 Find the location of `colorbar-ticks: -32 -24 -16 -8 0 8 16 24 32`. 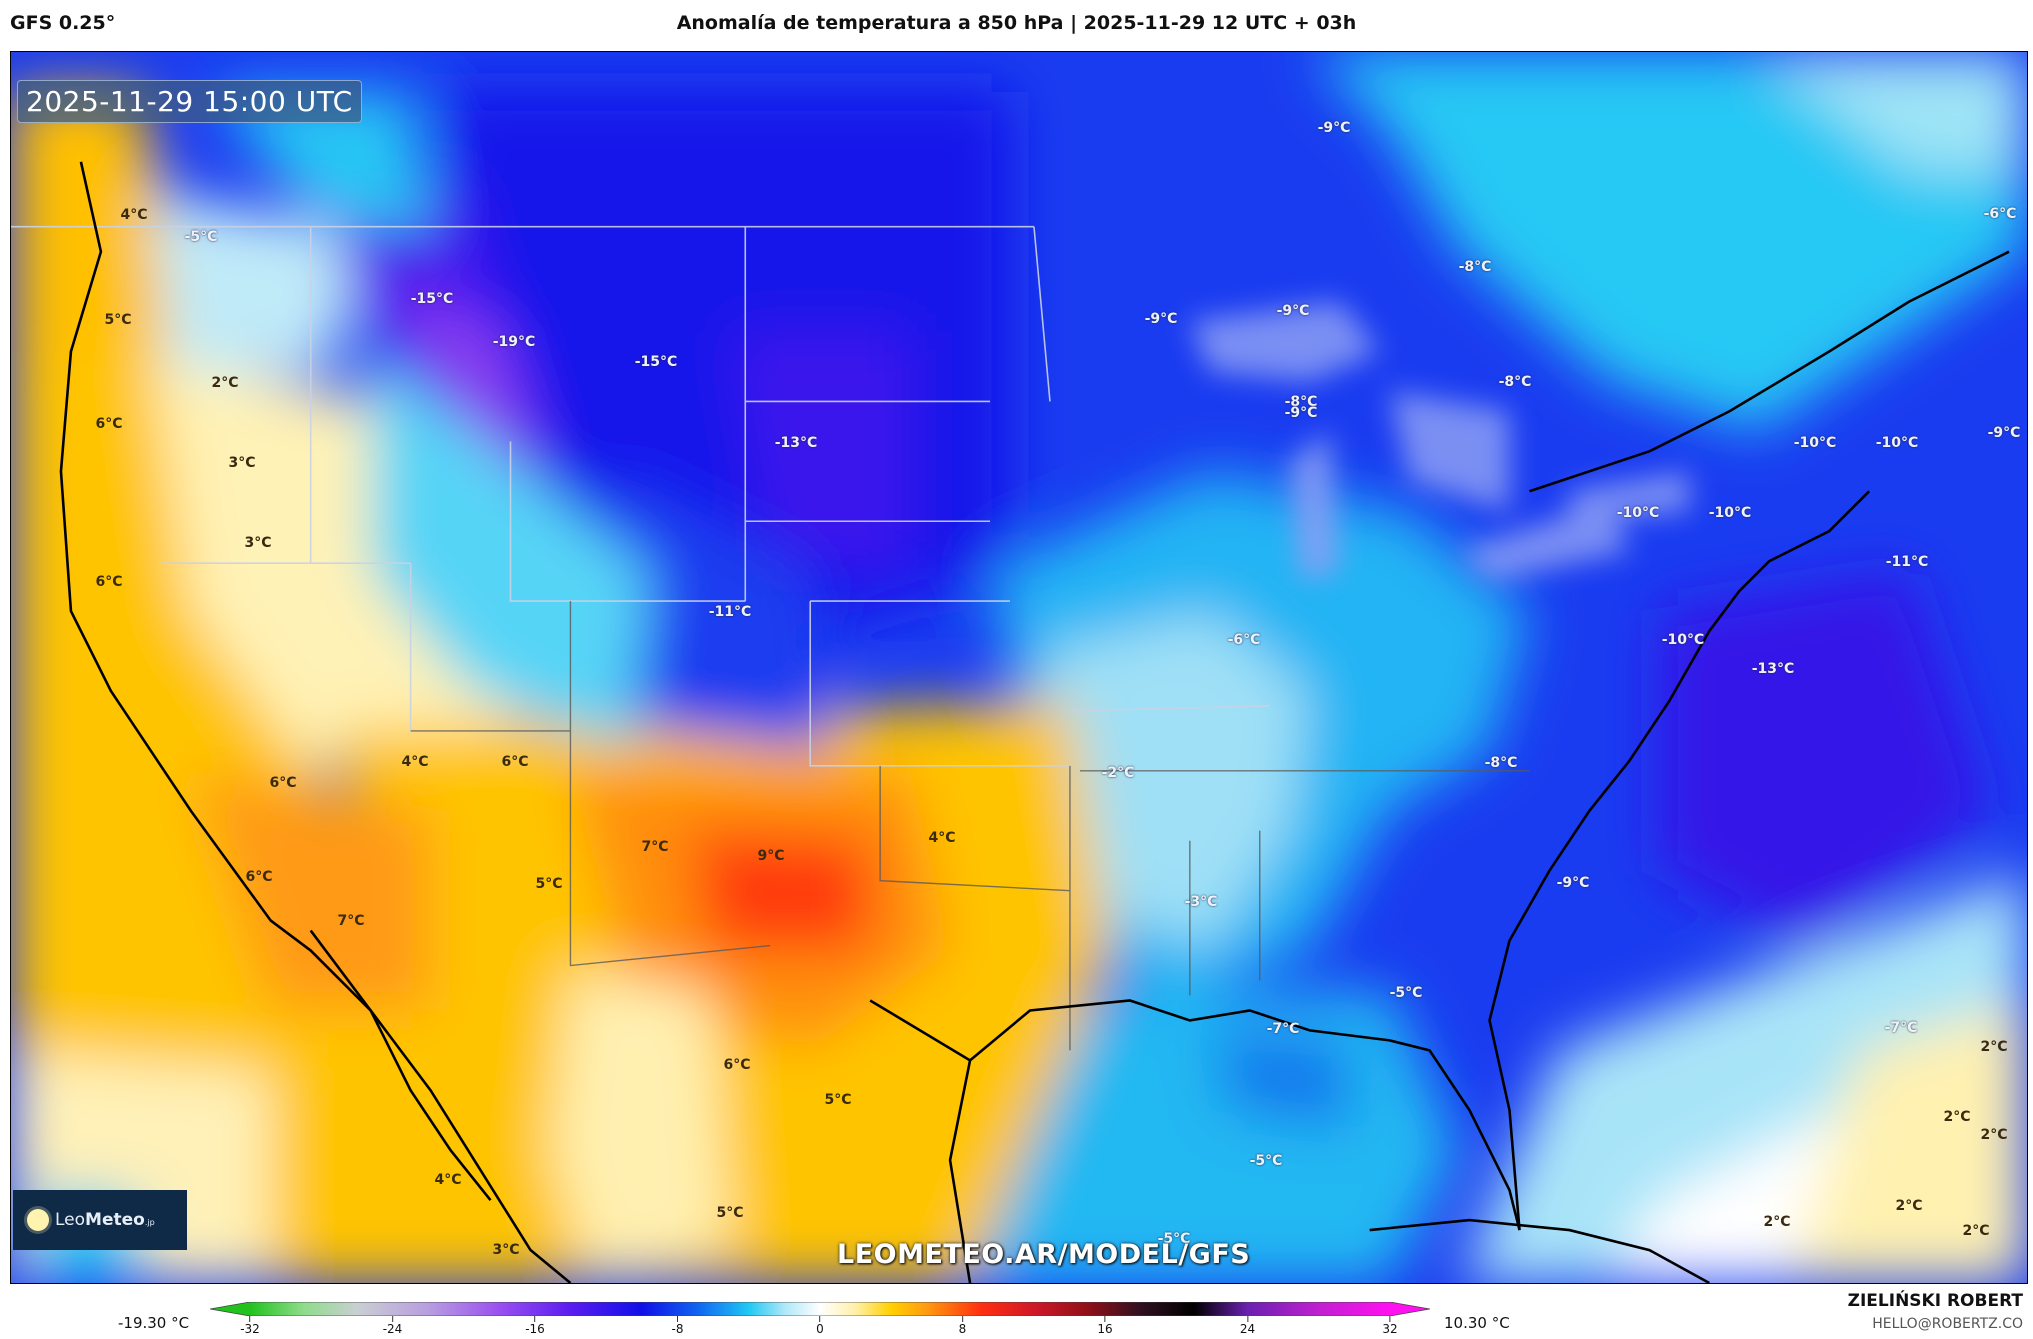

colorbar-ticks: -32 -24 -16 -8 0 8 16 24 32 is located at coordinates (820, 1327).